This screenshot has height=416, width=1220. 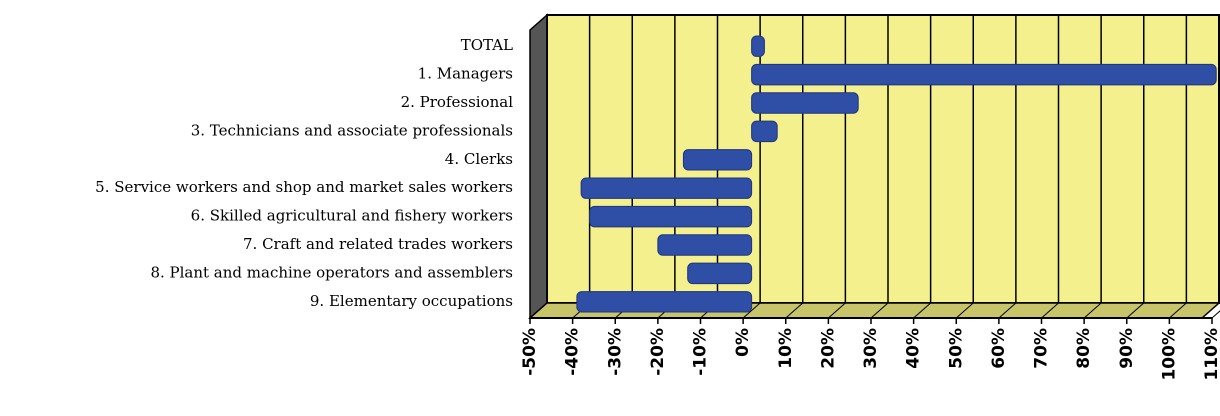 What do you see at coordinates (457, 102) in the screenshot?
I see `category-label: 2. Professional` at bounding box center [457, 102].